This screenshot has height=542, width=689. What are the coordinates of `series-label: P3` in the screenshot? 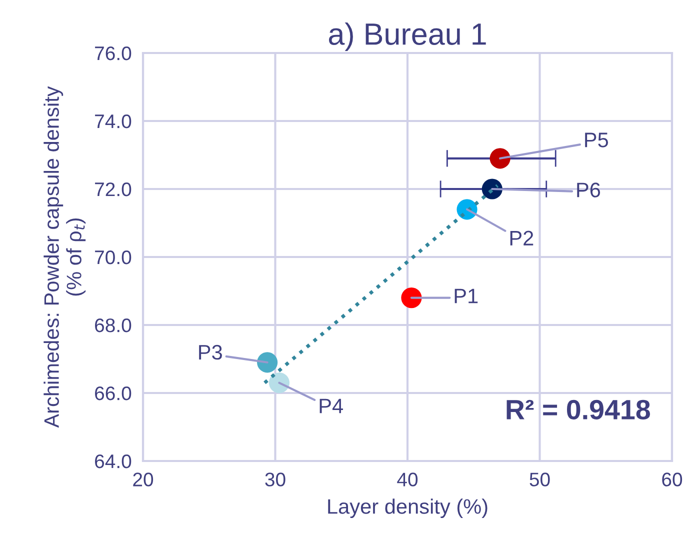 It's located at (210, 352).